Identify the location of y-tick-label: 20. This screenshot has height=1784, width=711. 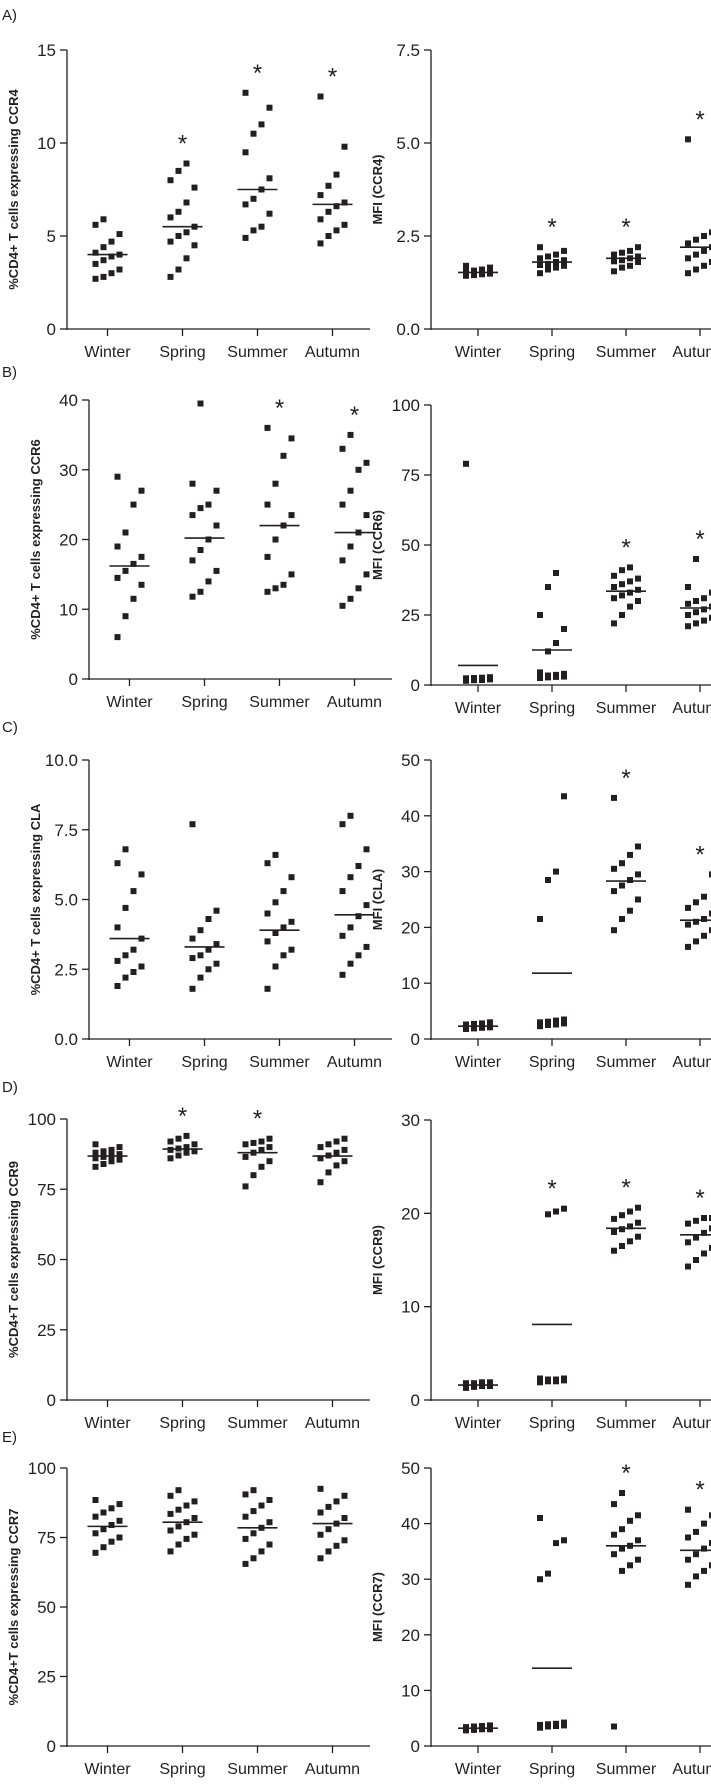
(410, 927).